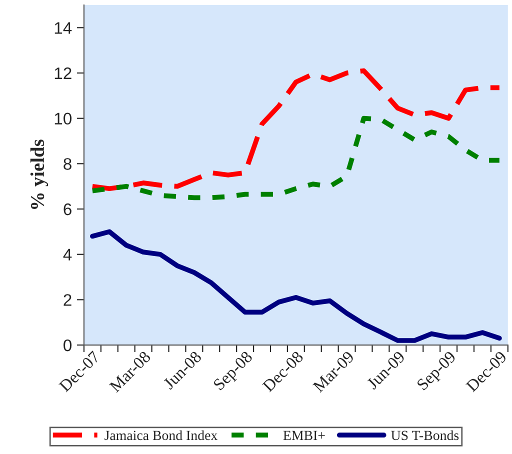  Describe the element at coordinates (68, 164) in the screenshot. I see `y-tick-label: 8` at that location.